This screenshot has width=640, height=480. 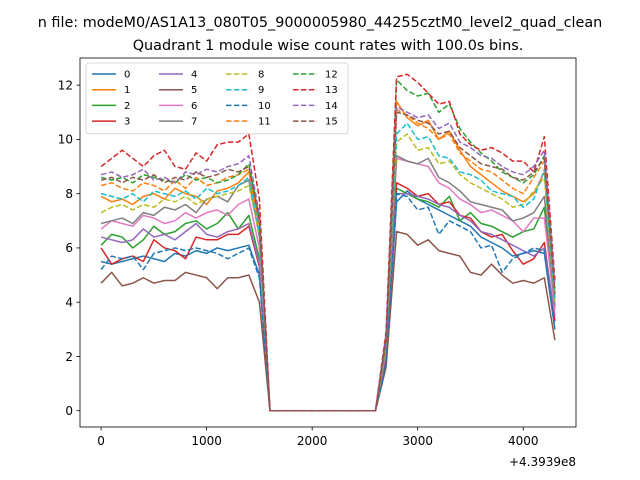 What do you see at coordinates (523, 441) in the screenshot?
I see `x-tick-label: 4000` at bounding box center [523, 441].